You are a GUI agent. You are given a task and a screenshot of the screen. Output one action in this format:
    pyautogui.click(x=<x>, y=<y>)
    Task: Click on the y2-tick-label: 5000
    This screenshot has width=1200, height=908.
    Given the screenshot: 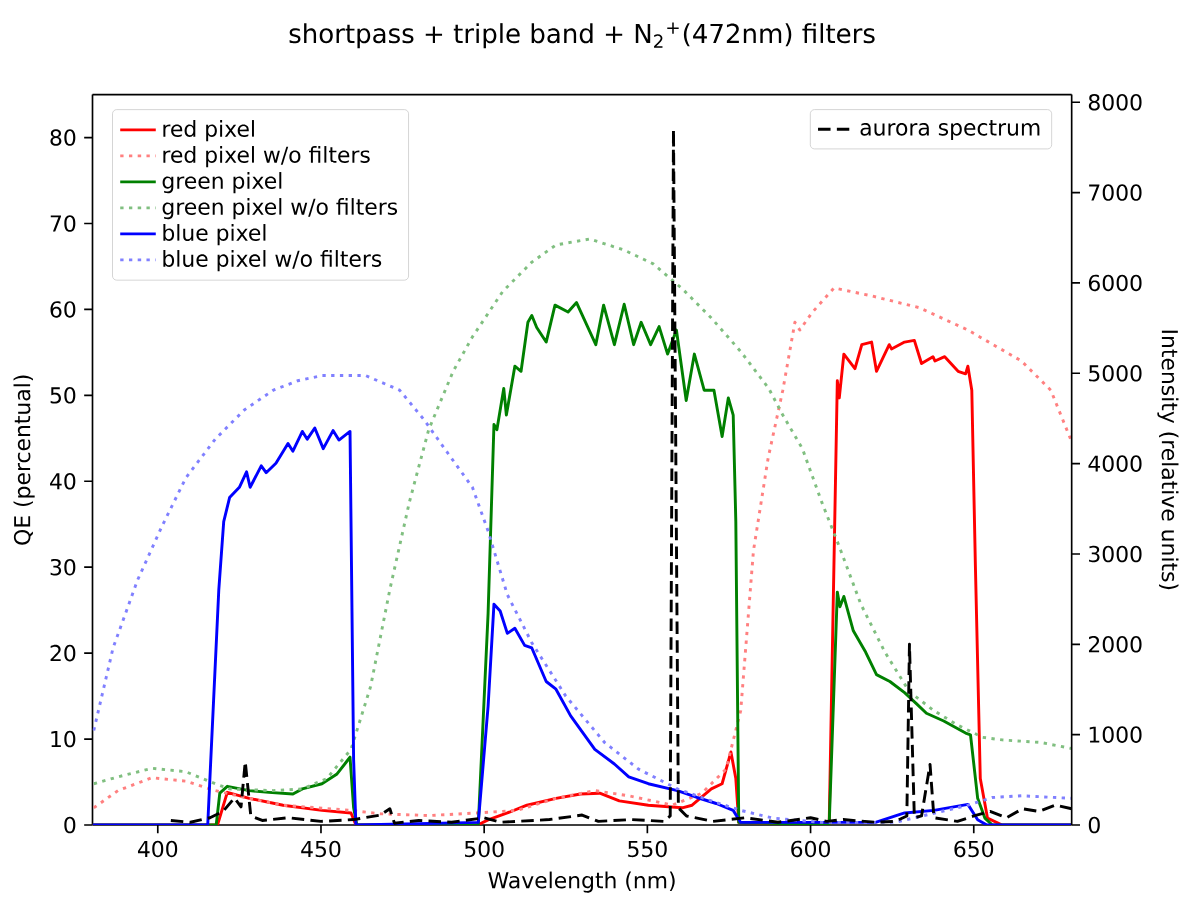 What is the action you would take?
    pyautogui.click(x=1115, y=373)
    